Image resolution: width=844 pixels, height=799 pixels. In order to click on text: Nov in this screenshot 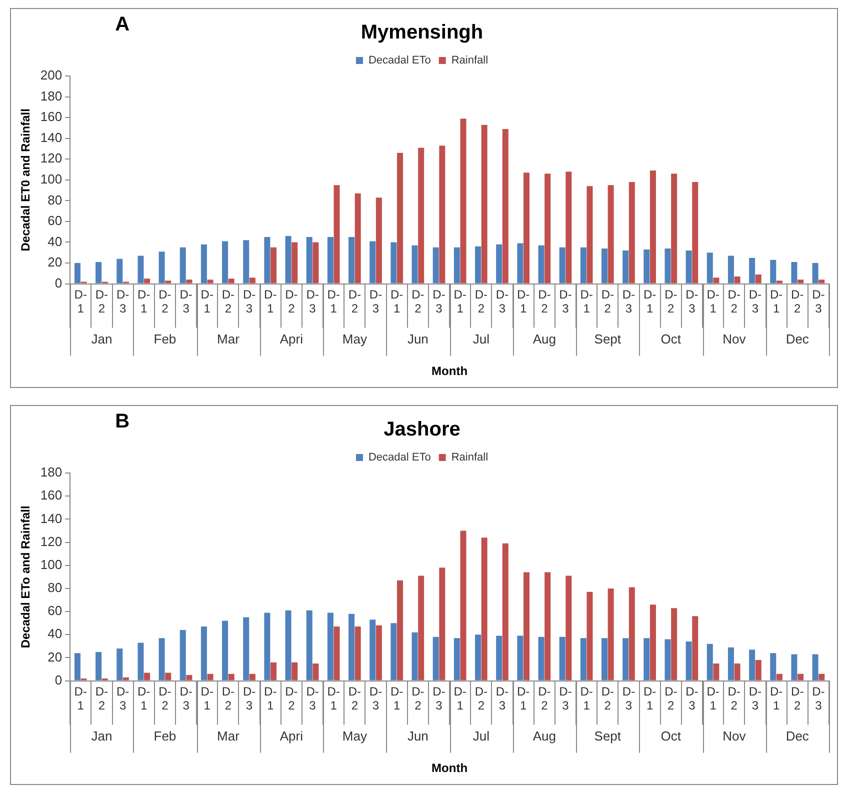, I will do `click(734, 736)`.